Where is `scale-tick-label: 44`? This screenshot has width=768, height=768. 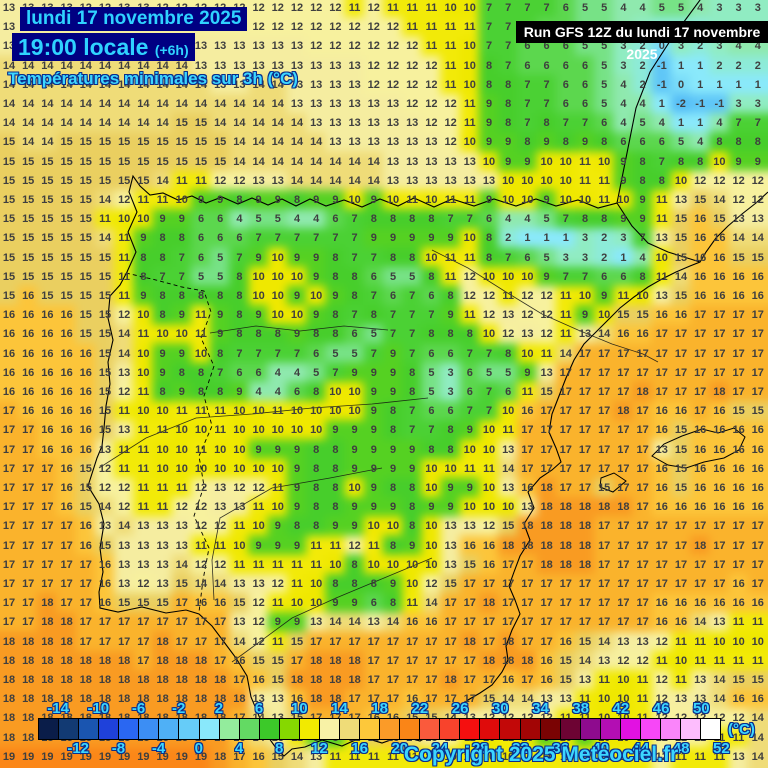
scale-tick-label: 44 is located at coordinates (641, 748).